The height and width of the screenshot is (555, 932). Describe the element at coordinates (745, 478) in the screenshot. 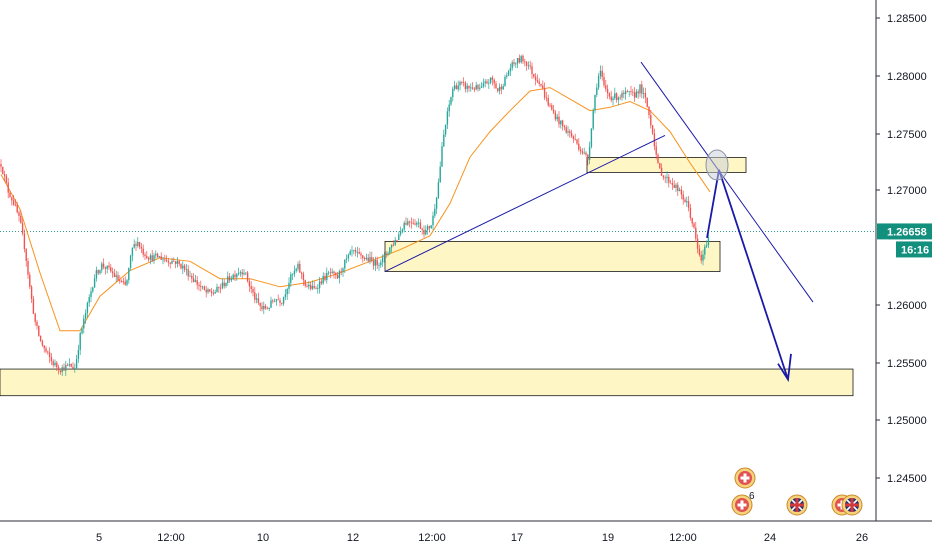

I see `red-cross-icon-bar` at that location.